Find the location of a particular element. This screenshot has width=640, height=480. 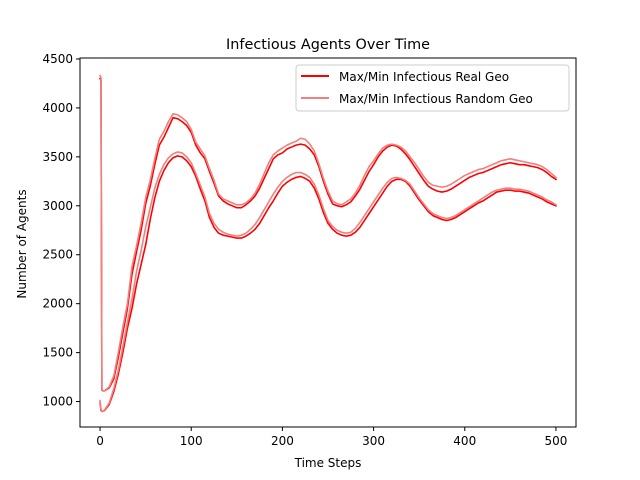

y-tick-label: 2500 is located at coordinates (57, 255).